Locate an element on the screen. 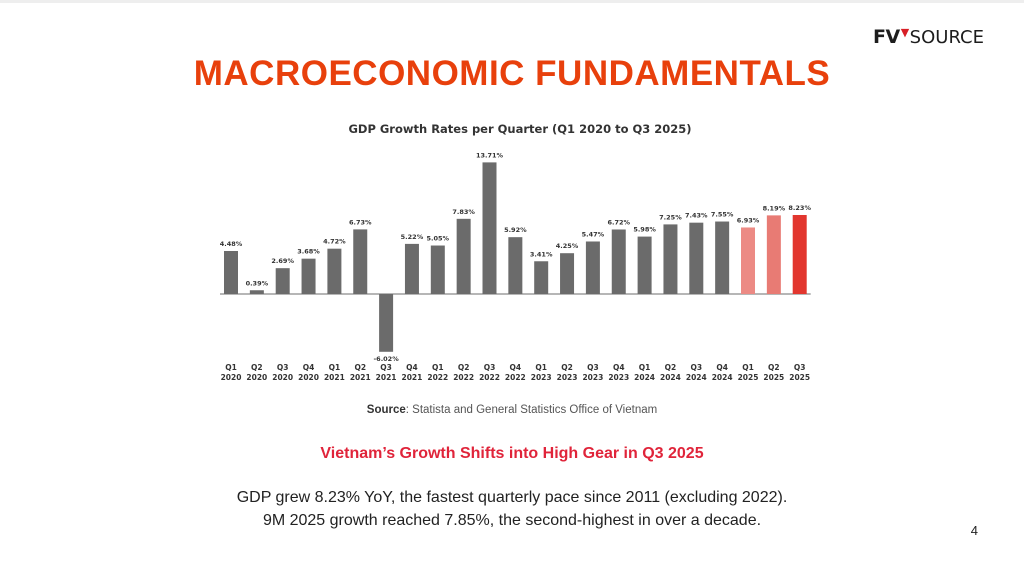 The width and height of the screenshot is (1024, 577). data-label-5: 6.73% is located at coordinates (360, 222).